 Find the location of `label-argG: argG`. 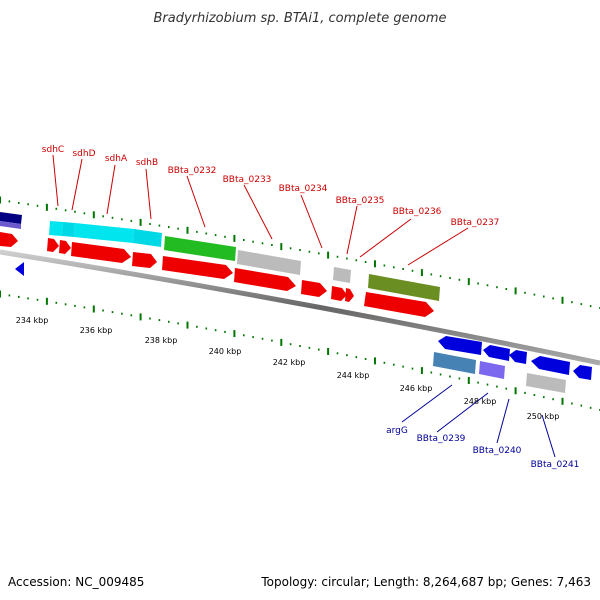

label-argG: argG is located at coordinates (397, 431).